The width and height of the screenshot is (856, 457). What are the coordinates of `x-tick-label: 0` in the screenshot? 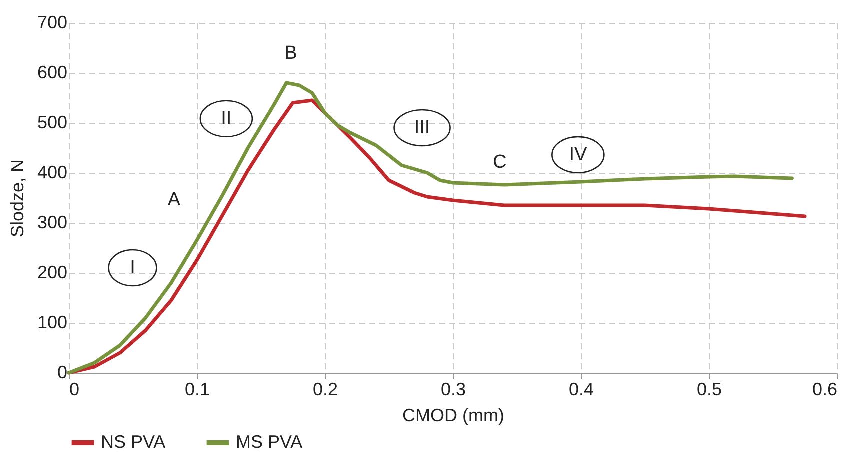 It's located at (75, 390).